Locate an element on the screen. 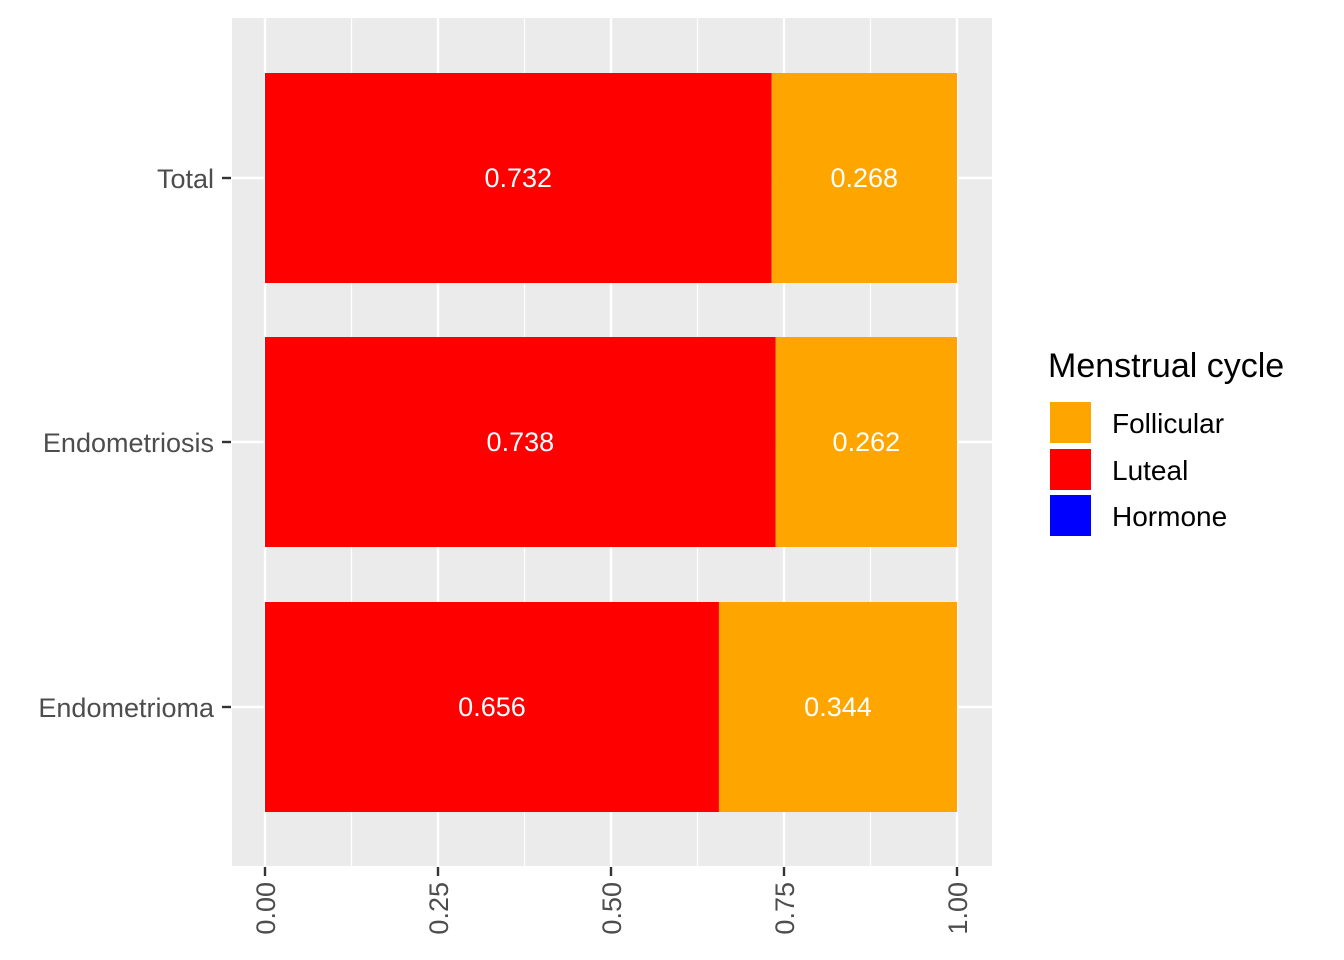  bar-label-luteal-endometrioma: 0.656 is located at coordinates (492, 707).